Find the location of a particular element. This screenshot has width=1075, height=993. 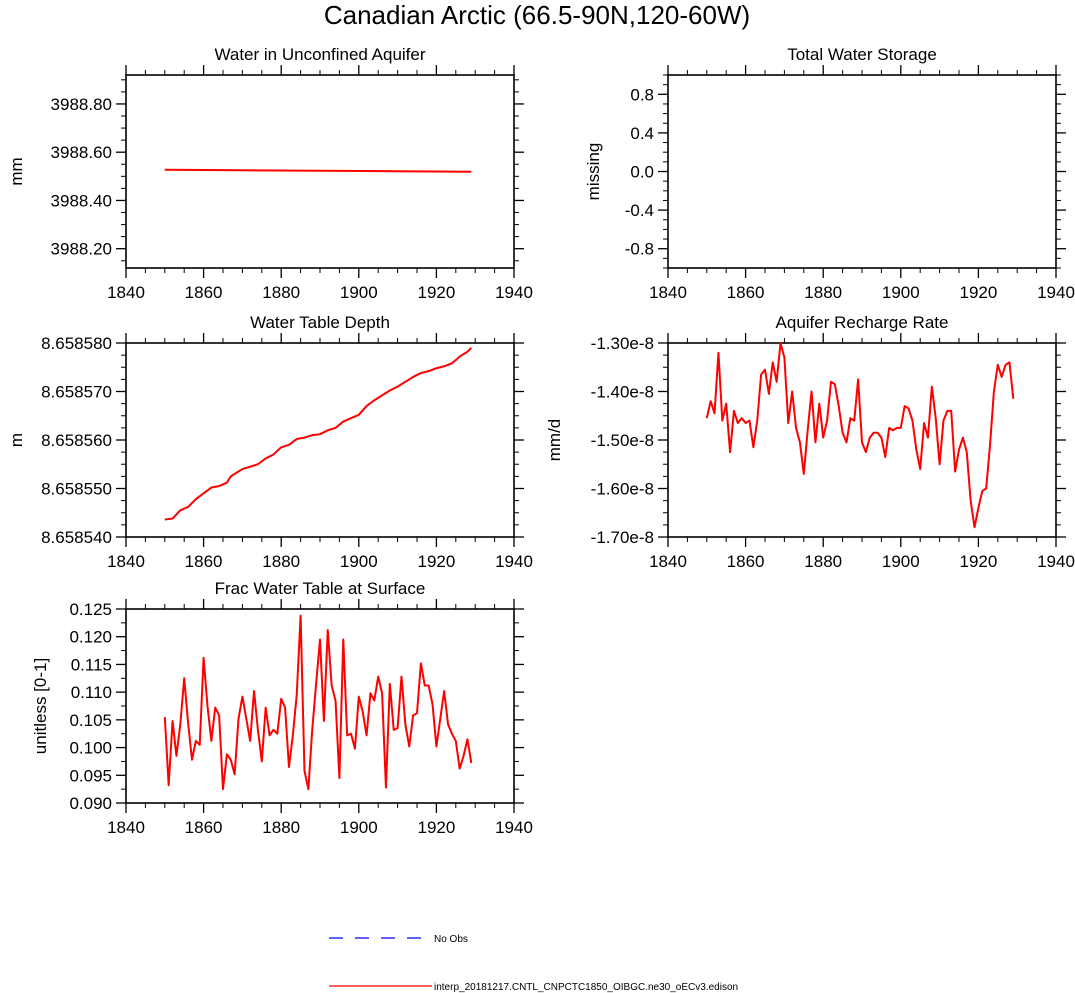

series-line-water-table-depth is located at coordinates (318, 434).